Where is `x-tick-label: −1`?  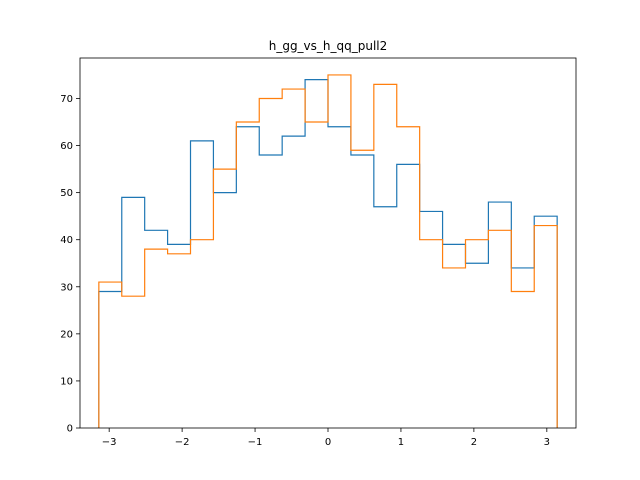 x-tick-label: −1 is located at coordinates (255, 442).